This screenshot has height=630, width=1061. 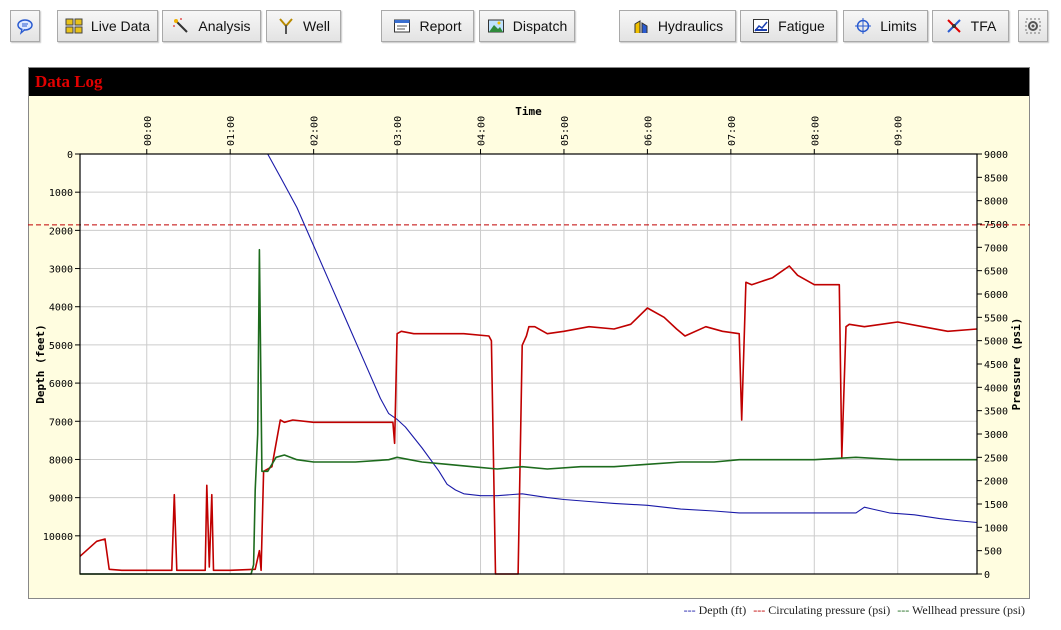 I want to click on y-right-tick-label: 3500, so click(x=996, y=412).